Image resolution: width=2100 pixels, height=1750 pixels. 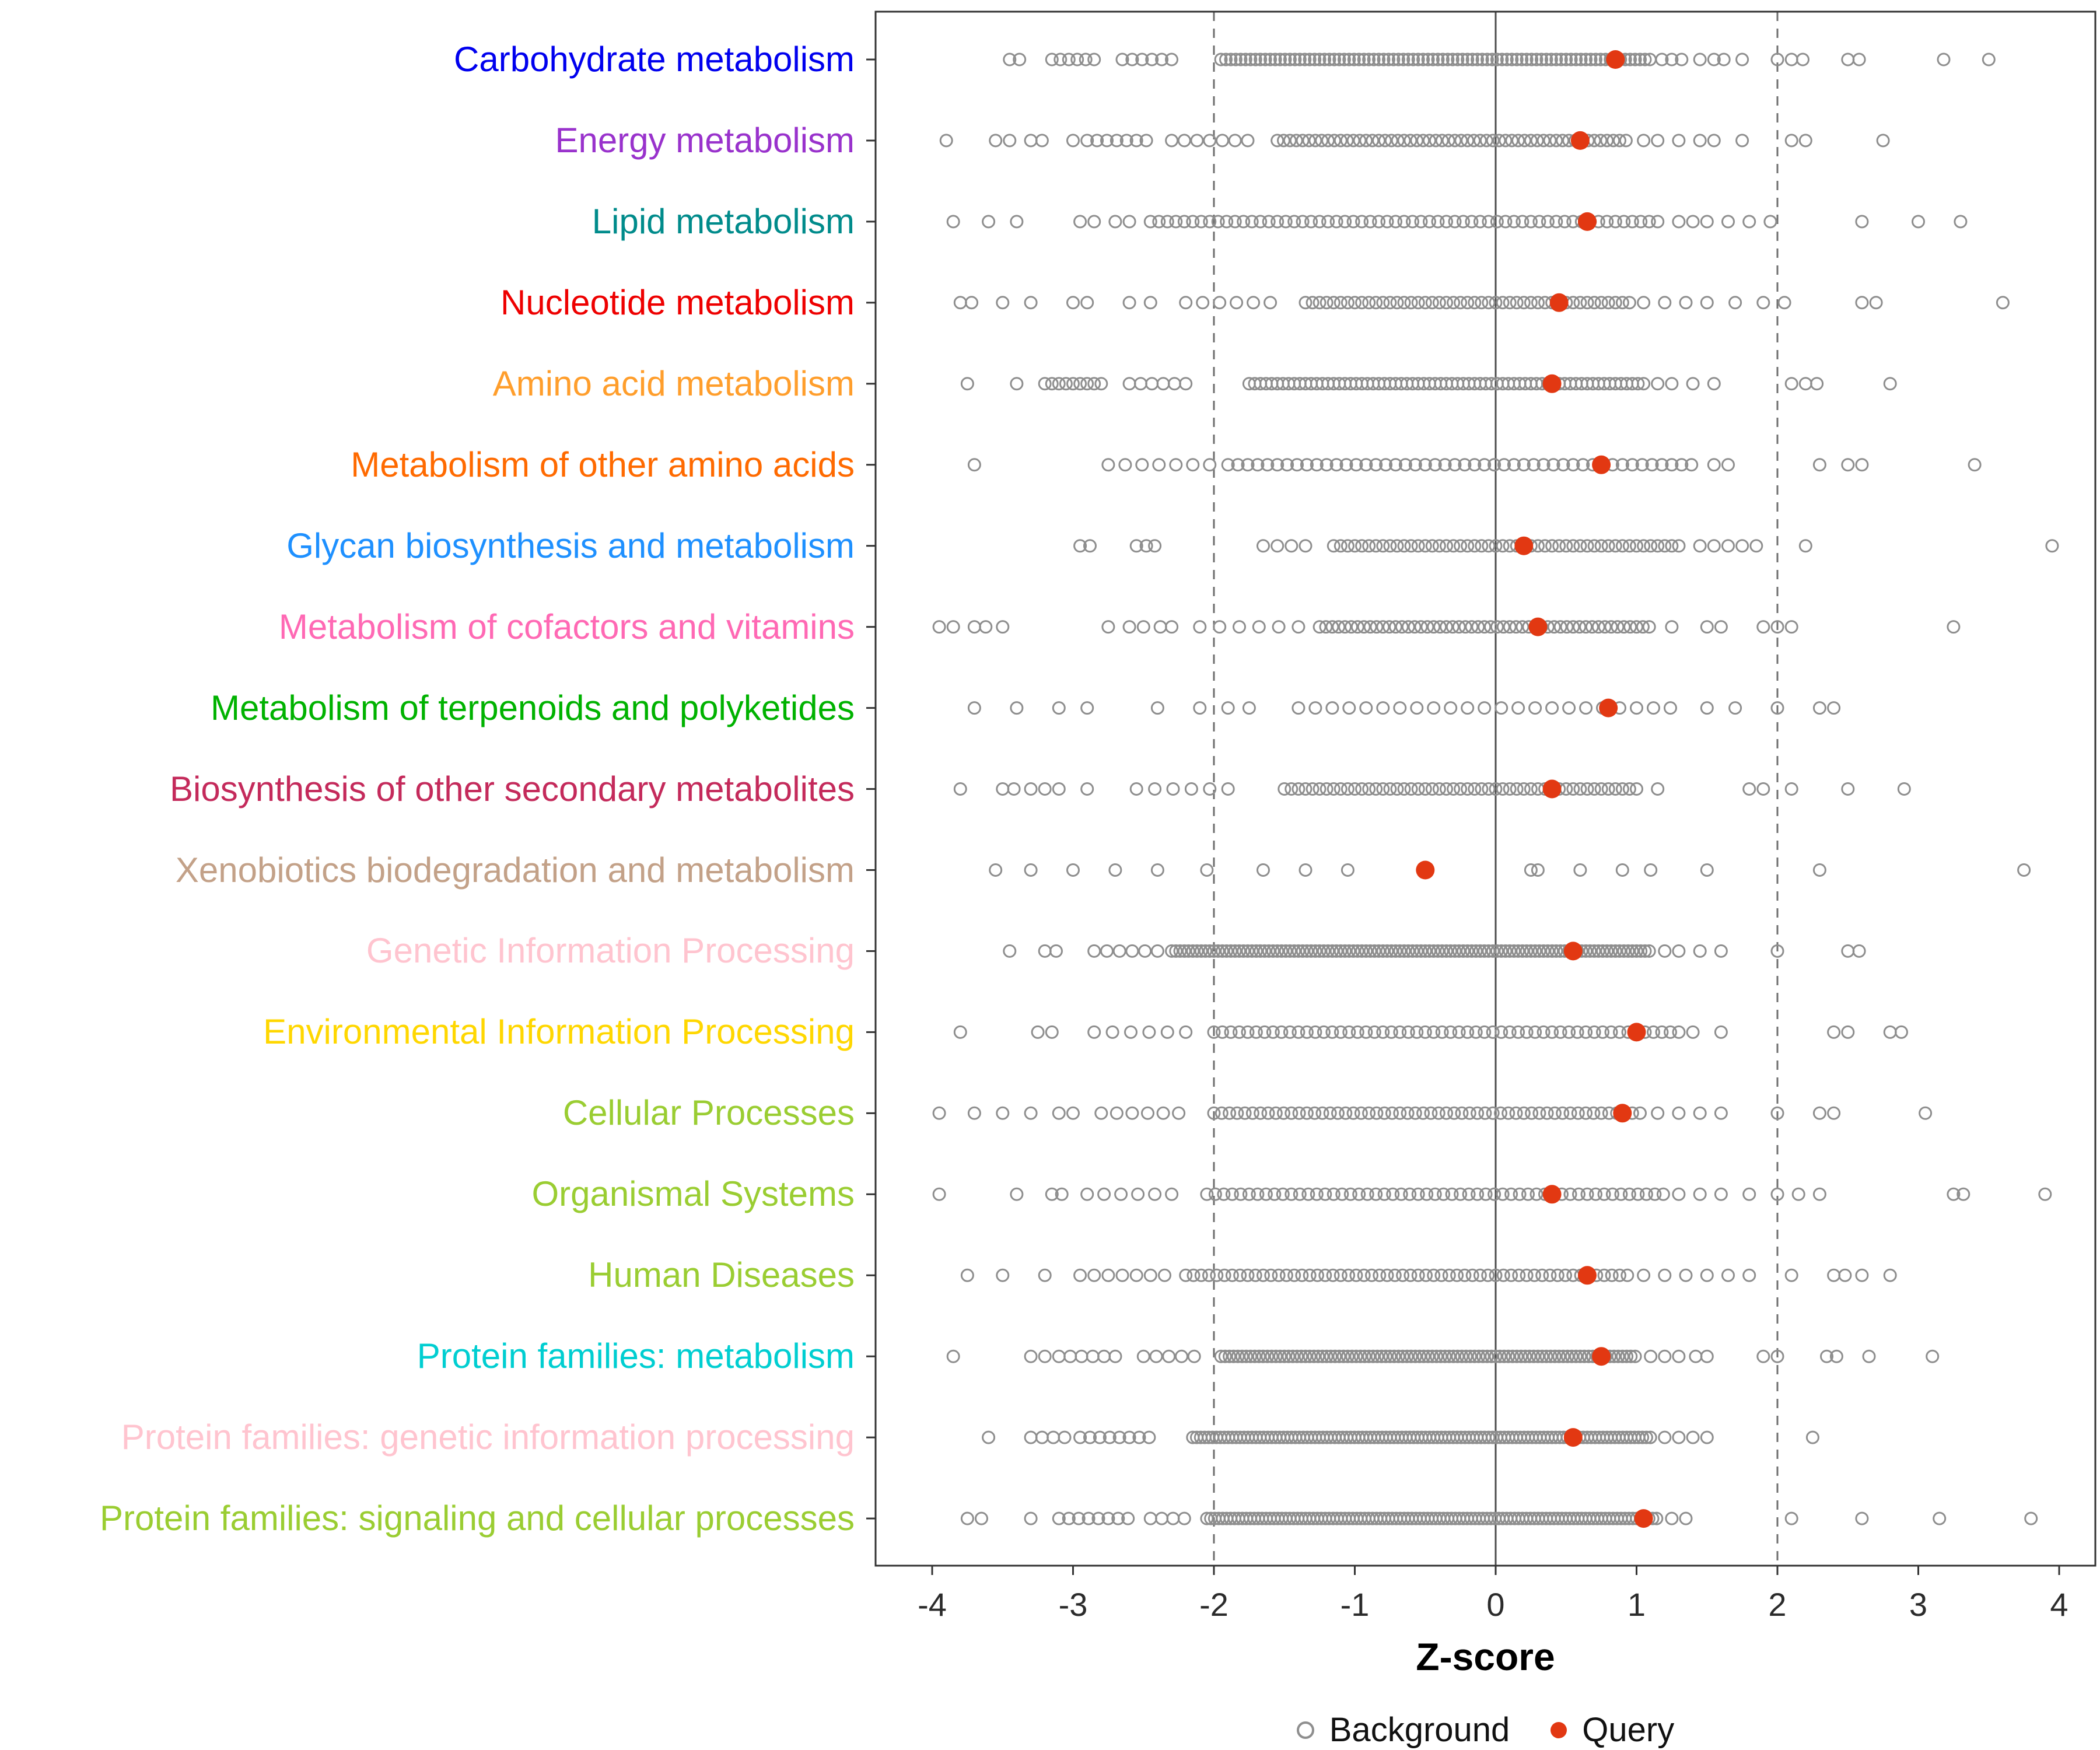 I want to click on legend: Background Query, so click(x=1485, y=1729).